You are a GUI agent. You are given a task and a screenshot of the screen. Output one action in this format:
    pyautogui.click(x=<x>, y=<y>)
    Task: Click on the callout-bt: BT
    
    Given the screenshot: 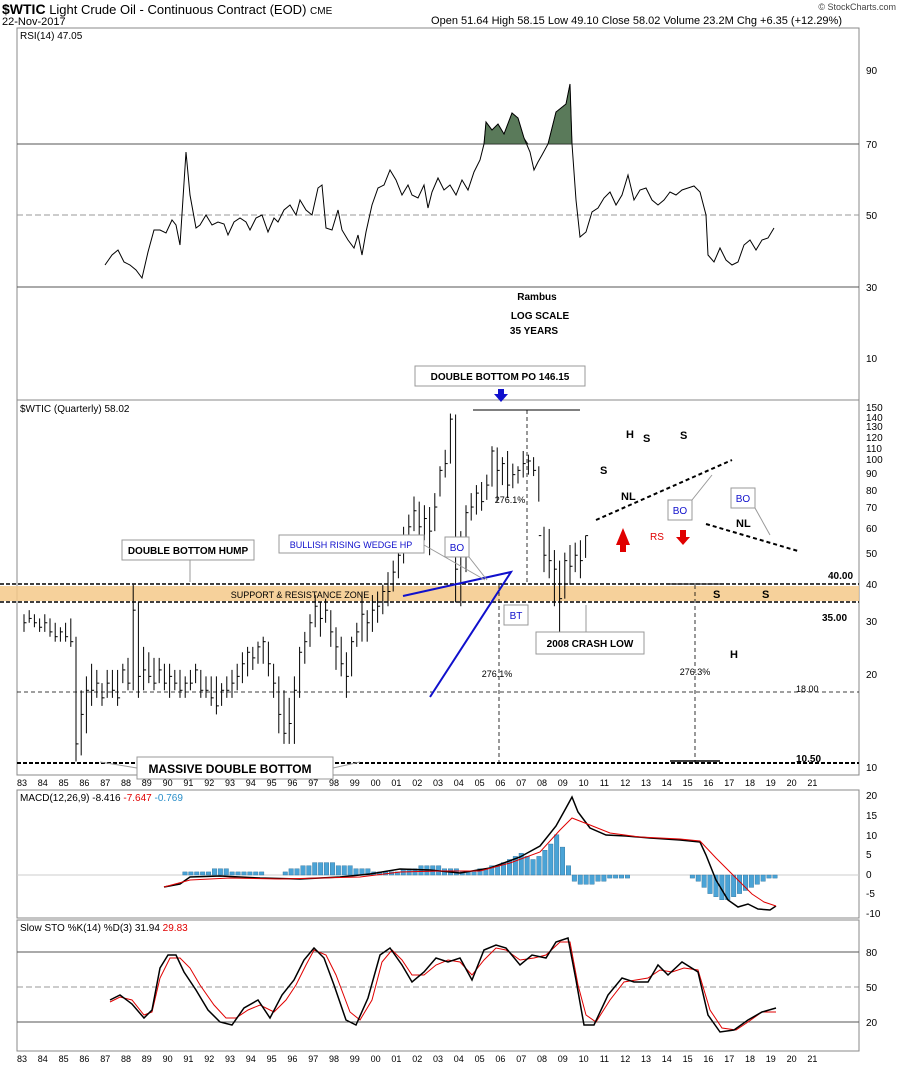 What is the action you would take?
    pyautogui.click(x=516, y=615)
    